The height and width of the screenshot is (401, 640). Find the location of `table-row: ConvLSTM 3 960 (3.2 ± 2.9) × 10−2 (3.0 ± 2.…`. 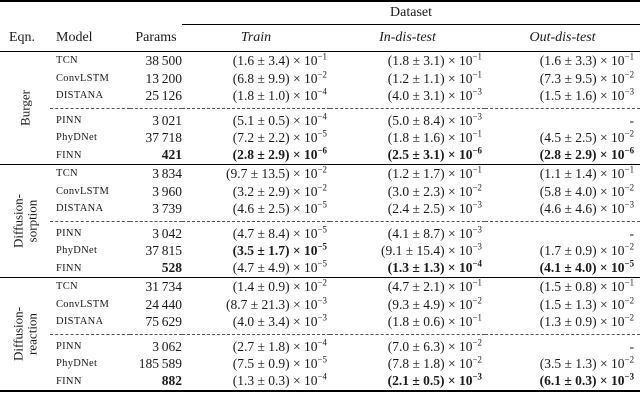

table-row: ConvLSTM 3 960 (3.2 ± 2.9) × 10−2 (3.0 ± 2.… is located at coordinates (320, 192).